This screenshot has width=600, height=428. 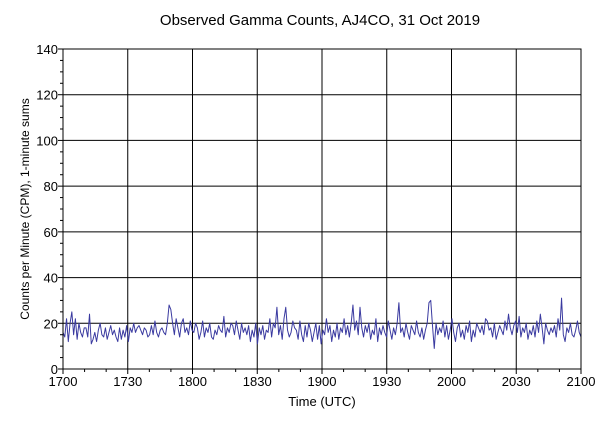 What do you see at coordinates (386, 381) in the screenshot?
I see `x-tick-label: 1930` at bounding box center [386, 381].